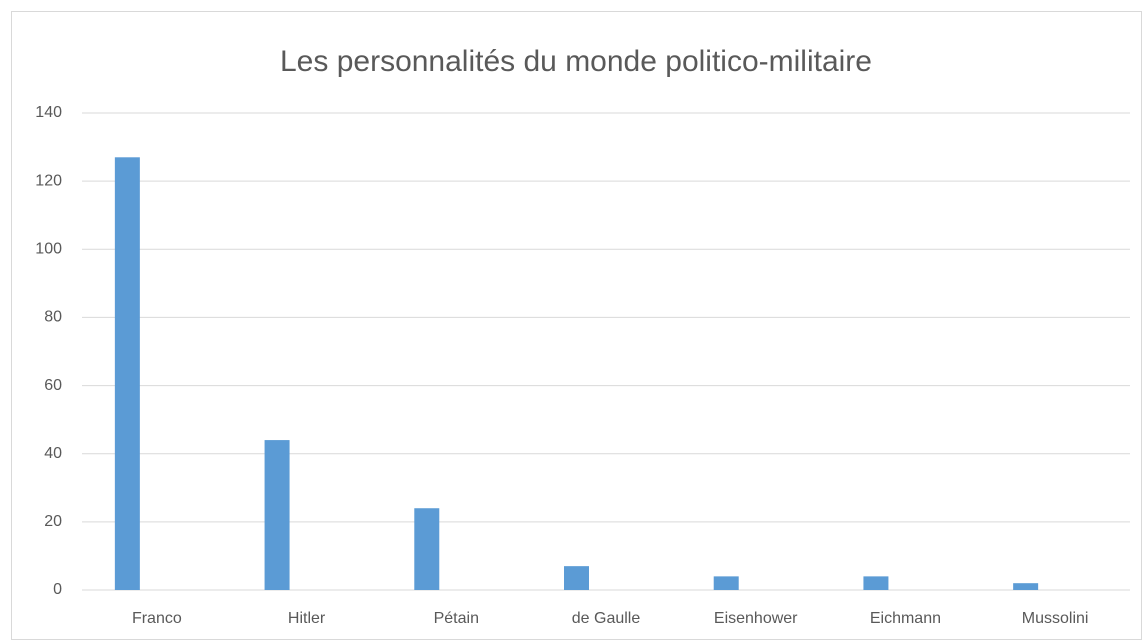  What do you see at coordinates (905, 618) in the screenshot?
I see `x-tick-label: Eichmann` at bounding box center [905, 618].